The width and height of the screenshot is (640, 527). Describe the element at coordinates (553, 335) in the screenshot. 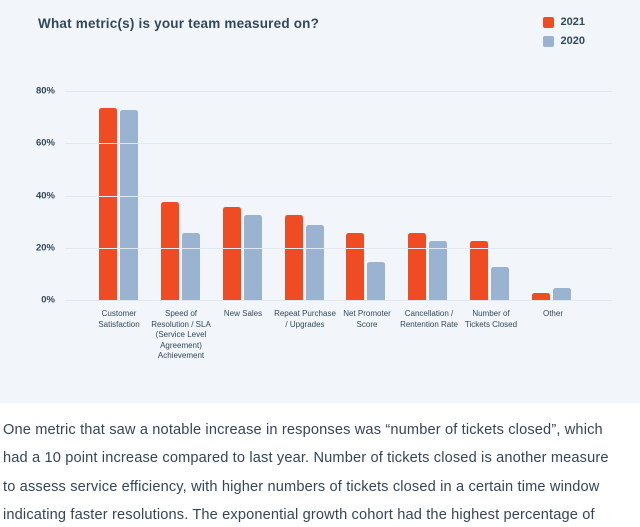

I see `x-axis-slot: Other` at that location.